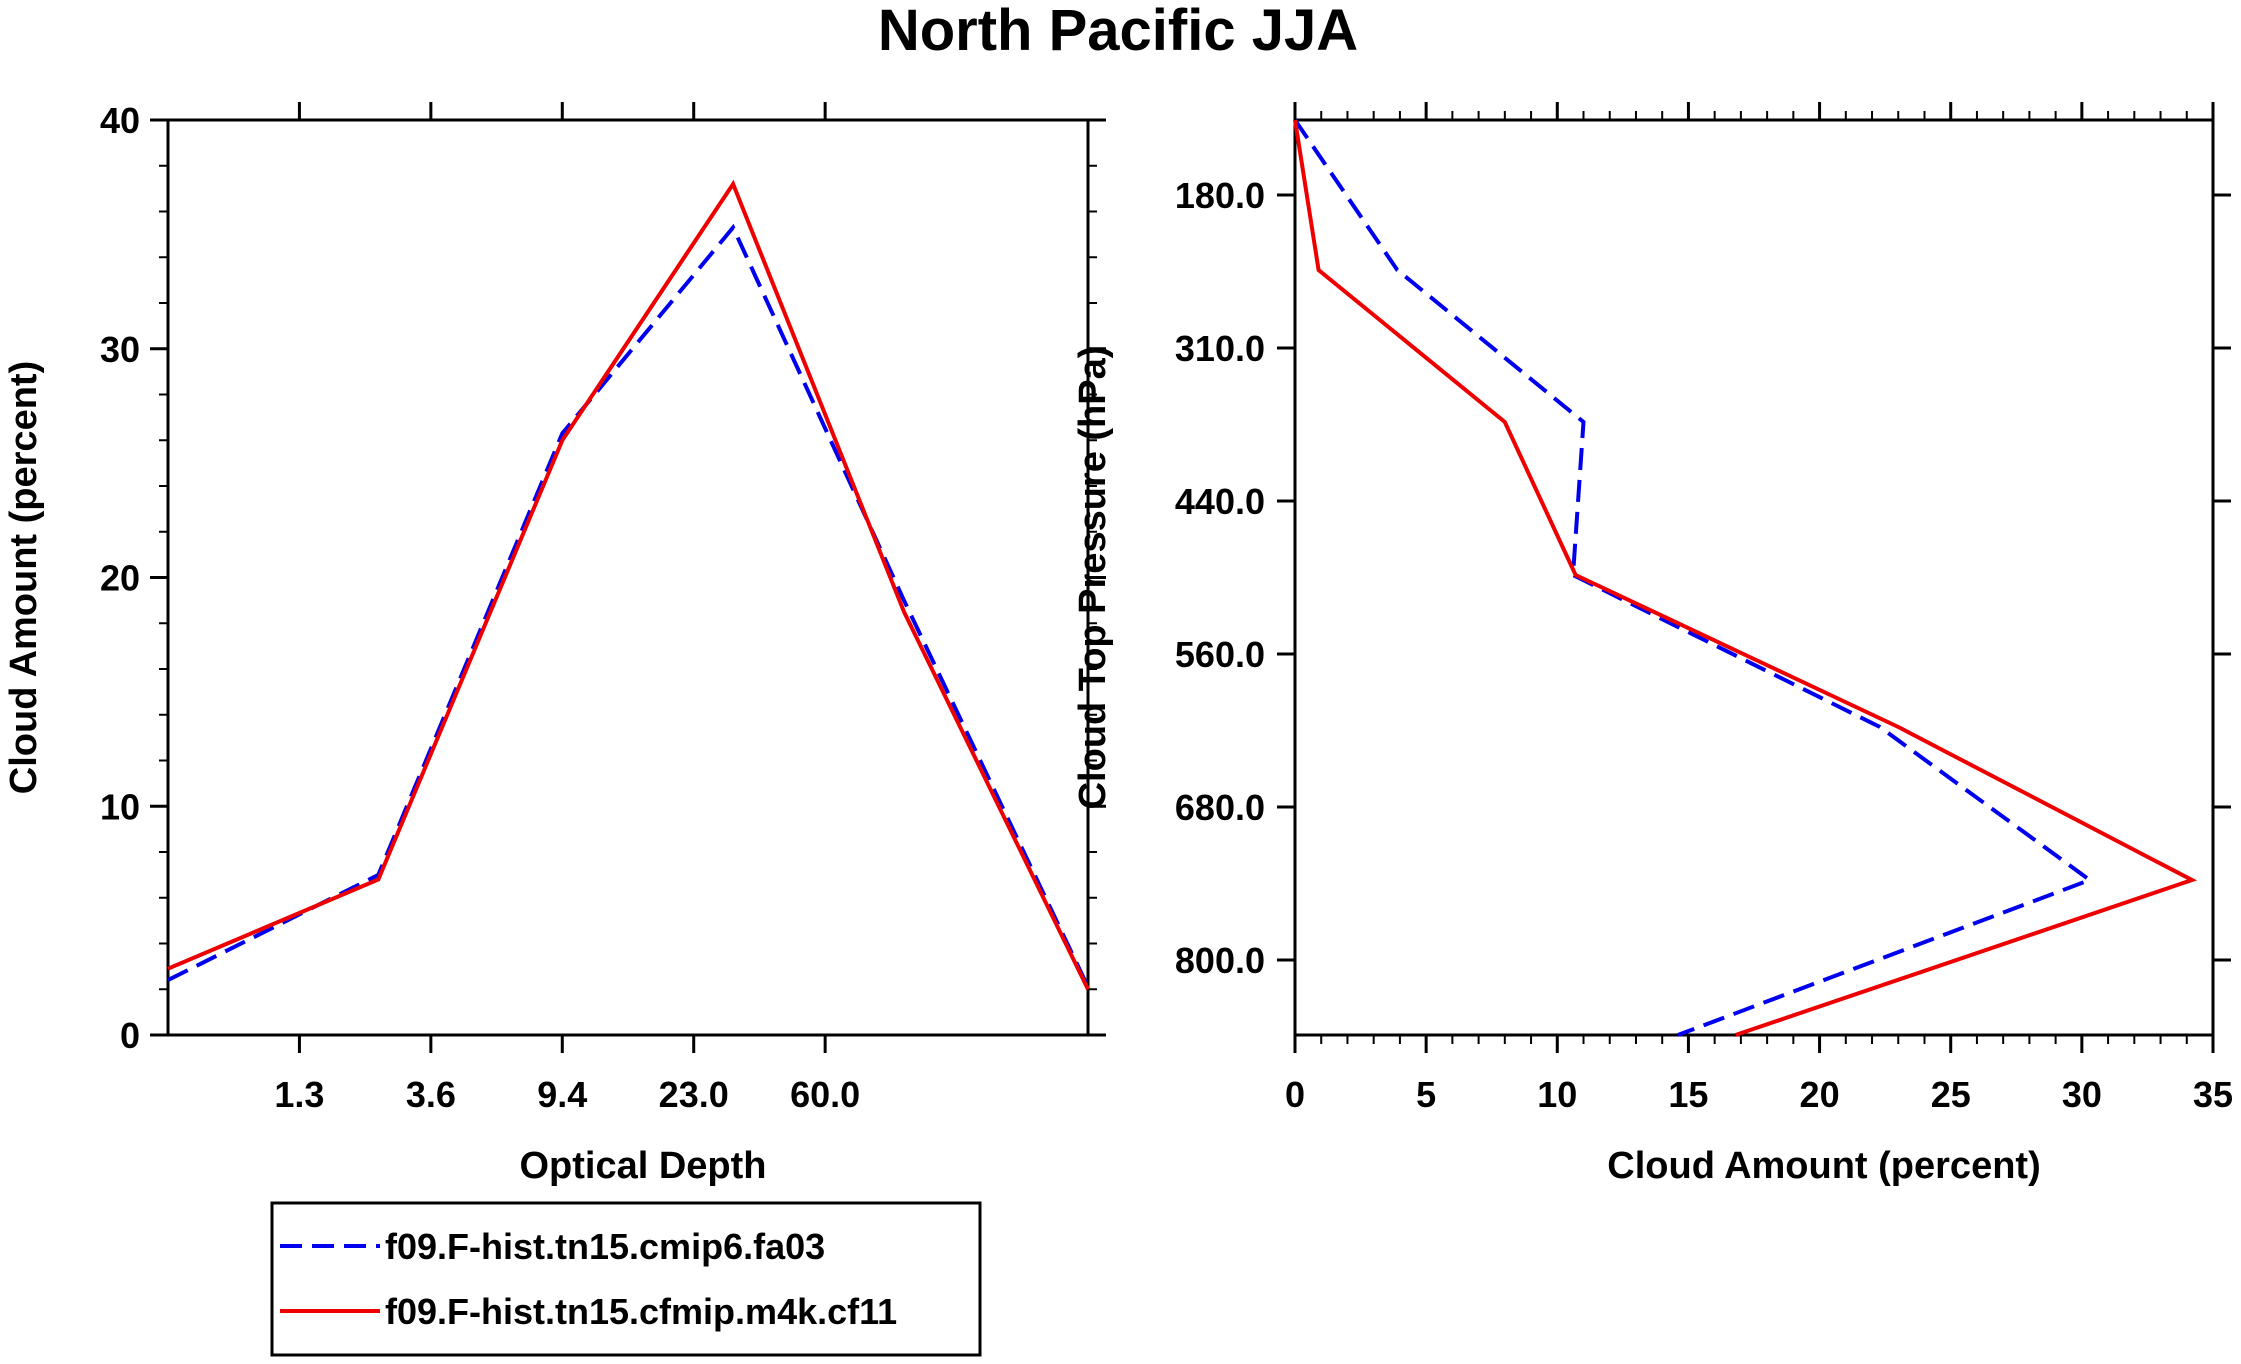  Describe the element at coordinates (605, 1246) in the screenshot. I see `legend-label-0: f09.F-hist.tn15.cmip6.fa03` at that location.